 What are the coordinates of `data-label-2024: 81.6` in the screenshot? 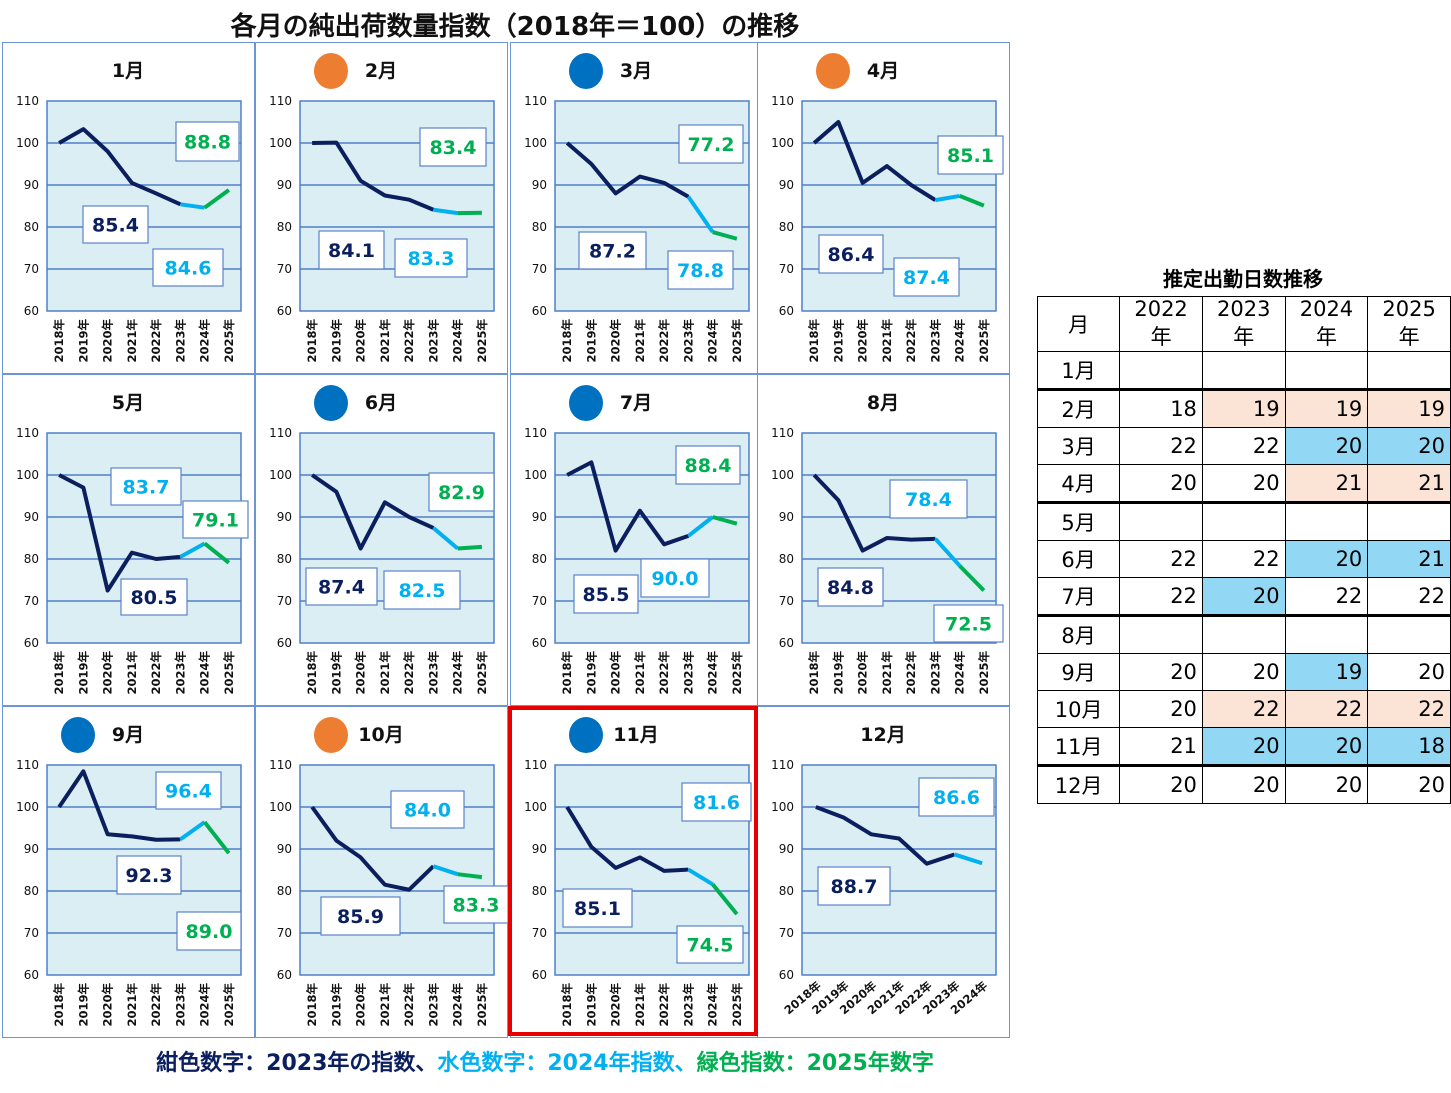 It's located at (716, 803).